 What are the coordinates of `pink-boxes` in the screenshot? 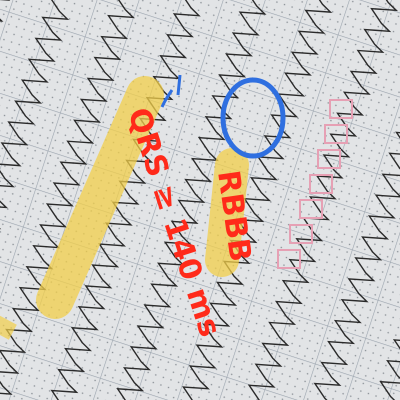 It's located at (315, 184).